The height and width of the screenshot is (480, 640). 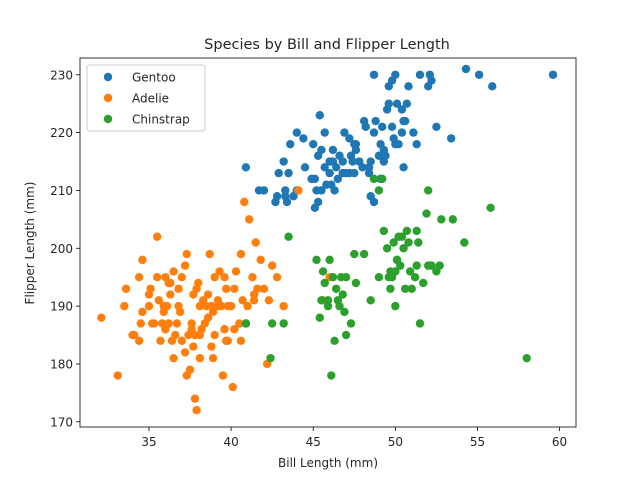 I want to click on x-tick-label: 40, so click(x=230, y=442).